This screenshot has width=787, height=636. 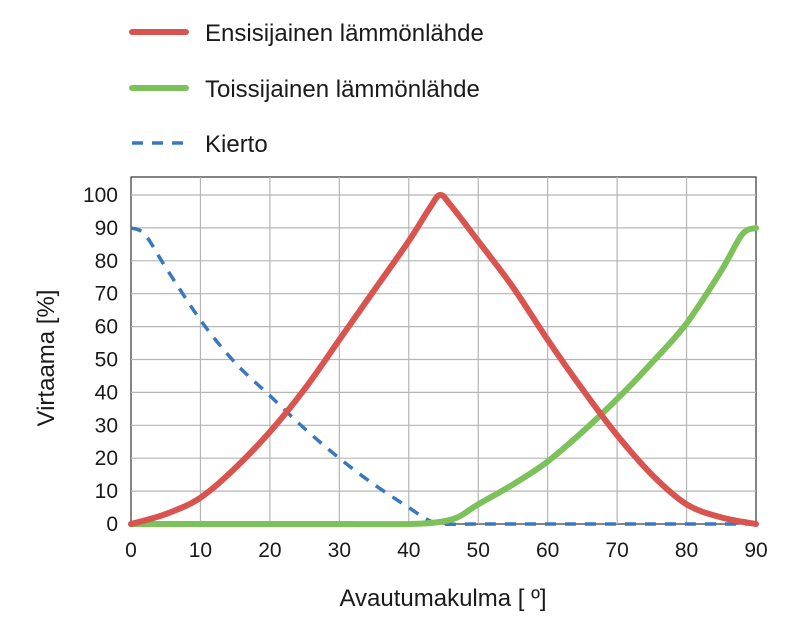 What do you see at coordinates (106, 392) in the screenshot?
I see `y-tick-label: 40` at bounding box center [106, 392].